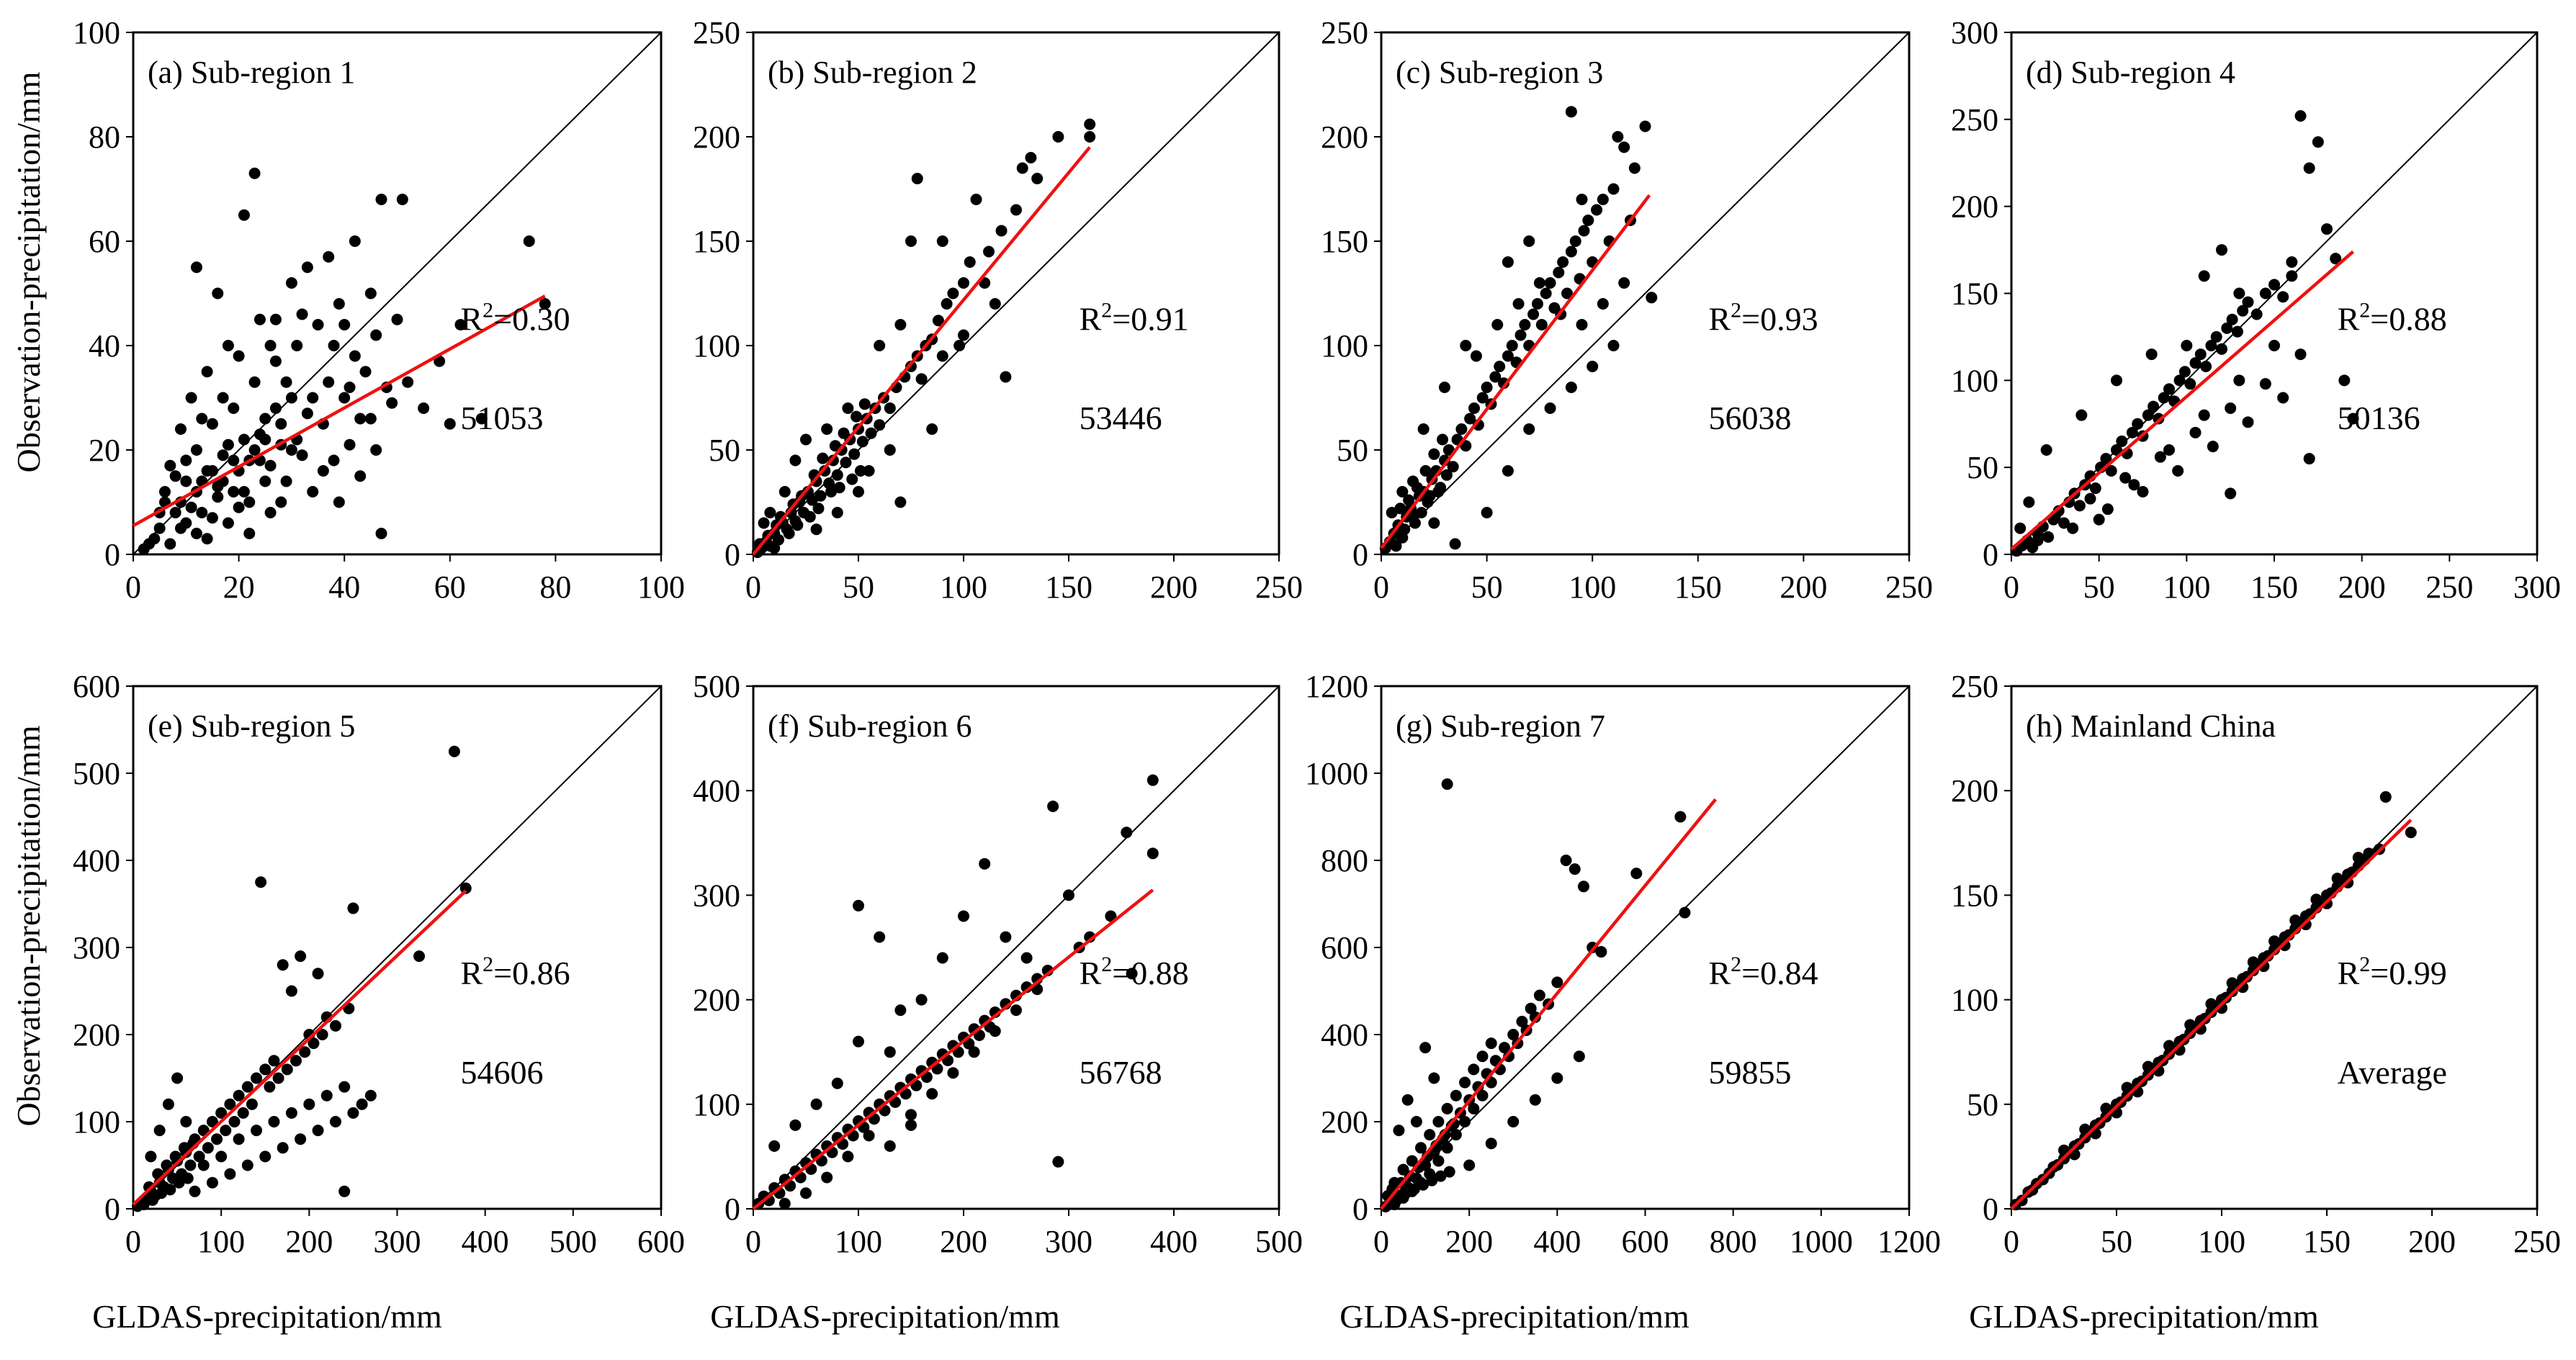  I want to click on x-axis-label-1: GLDAS-precipitation/mm, so click(267, 1316).